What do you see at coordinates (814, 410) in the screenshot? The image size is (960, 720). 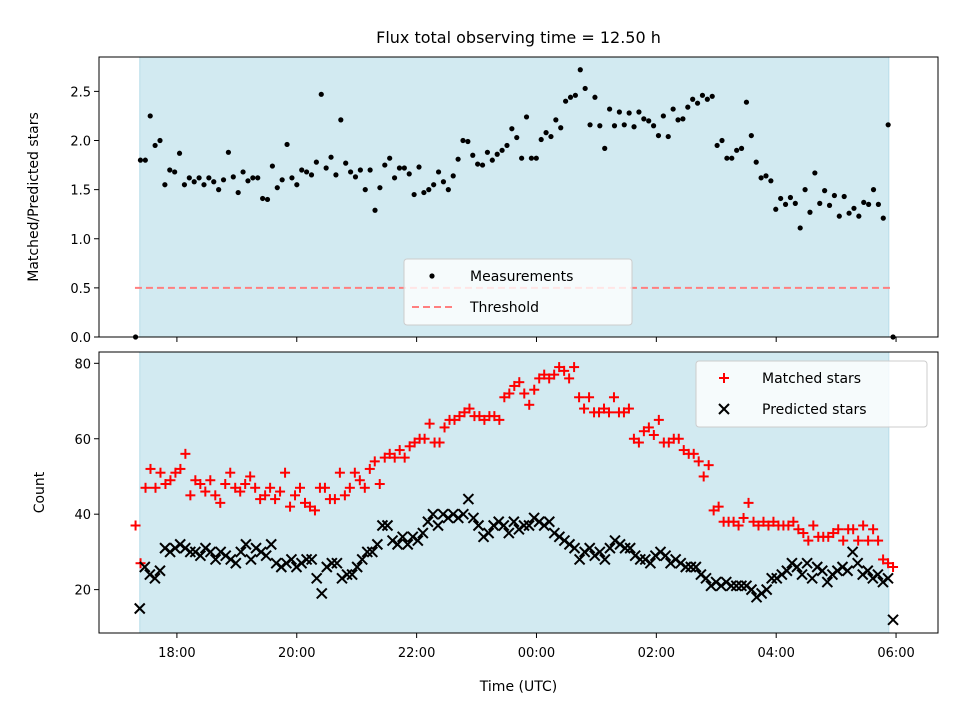 I see `legend-label: Predicted stars` at bounding box center [814, 410].